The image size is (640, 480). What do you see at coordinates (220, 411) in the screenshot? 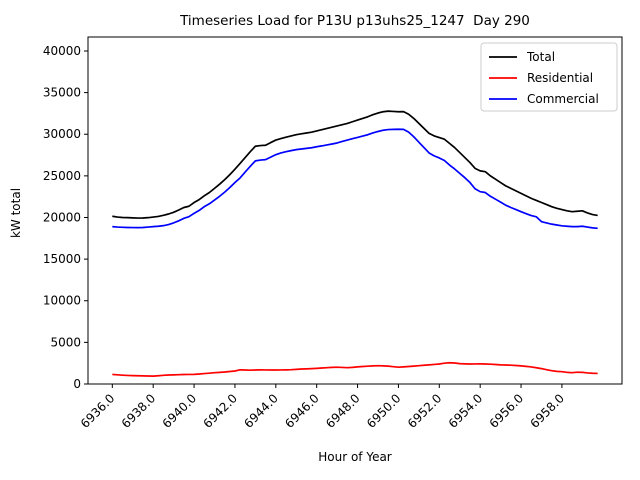
I see `x-tick-label: 6942.0` at bounding box center [220, 411].